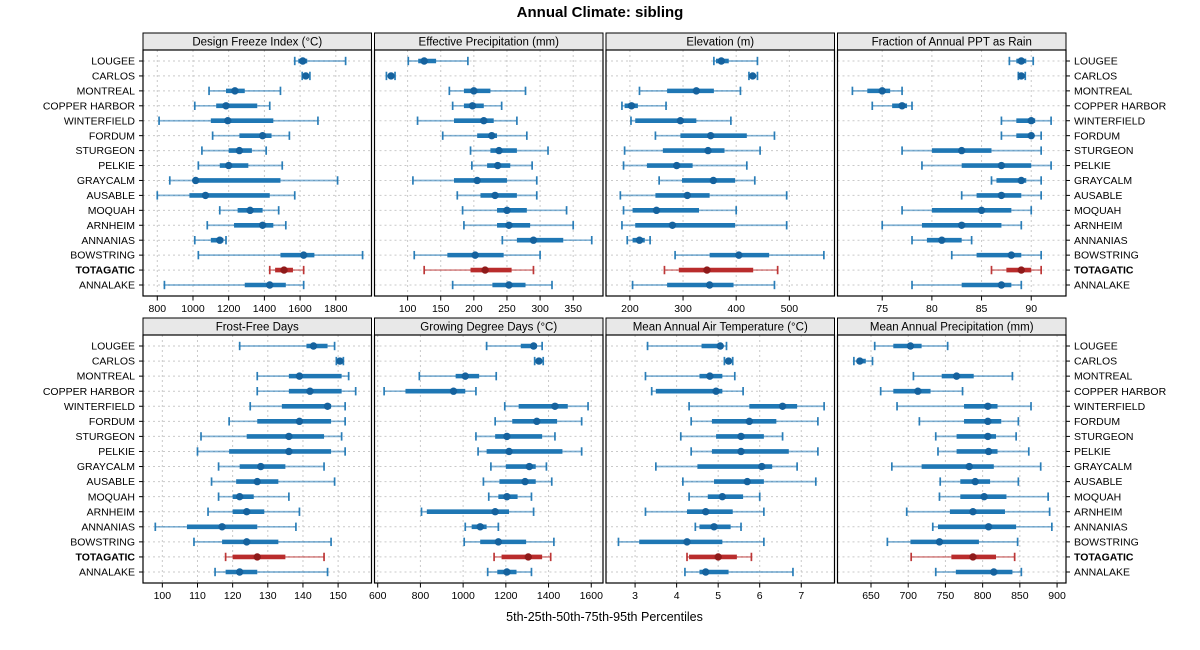 The width and height of the screenshot is (1200, 650). I want to click on x-tick-label: 600, so click(378, 596).